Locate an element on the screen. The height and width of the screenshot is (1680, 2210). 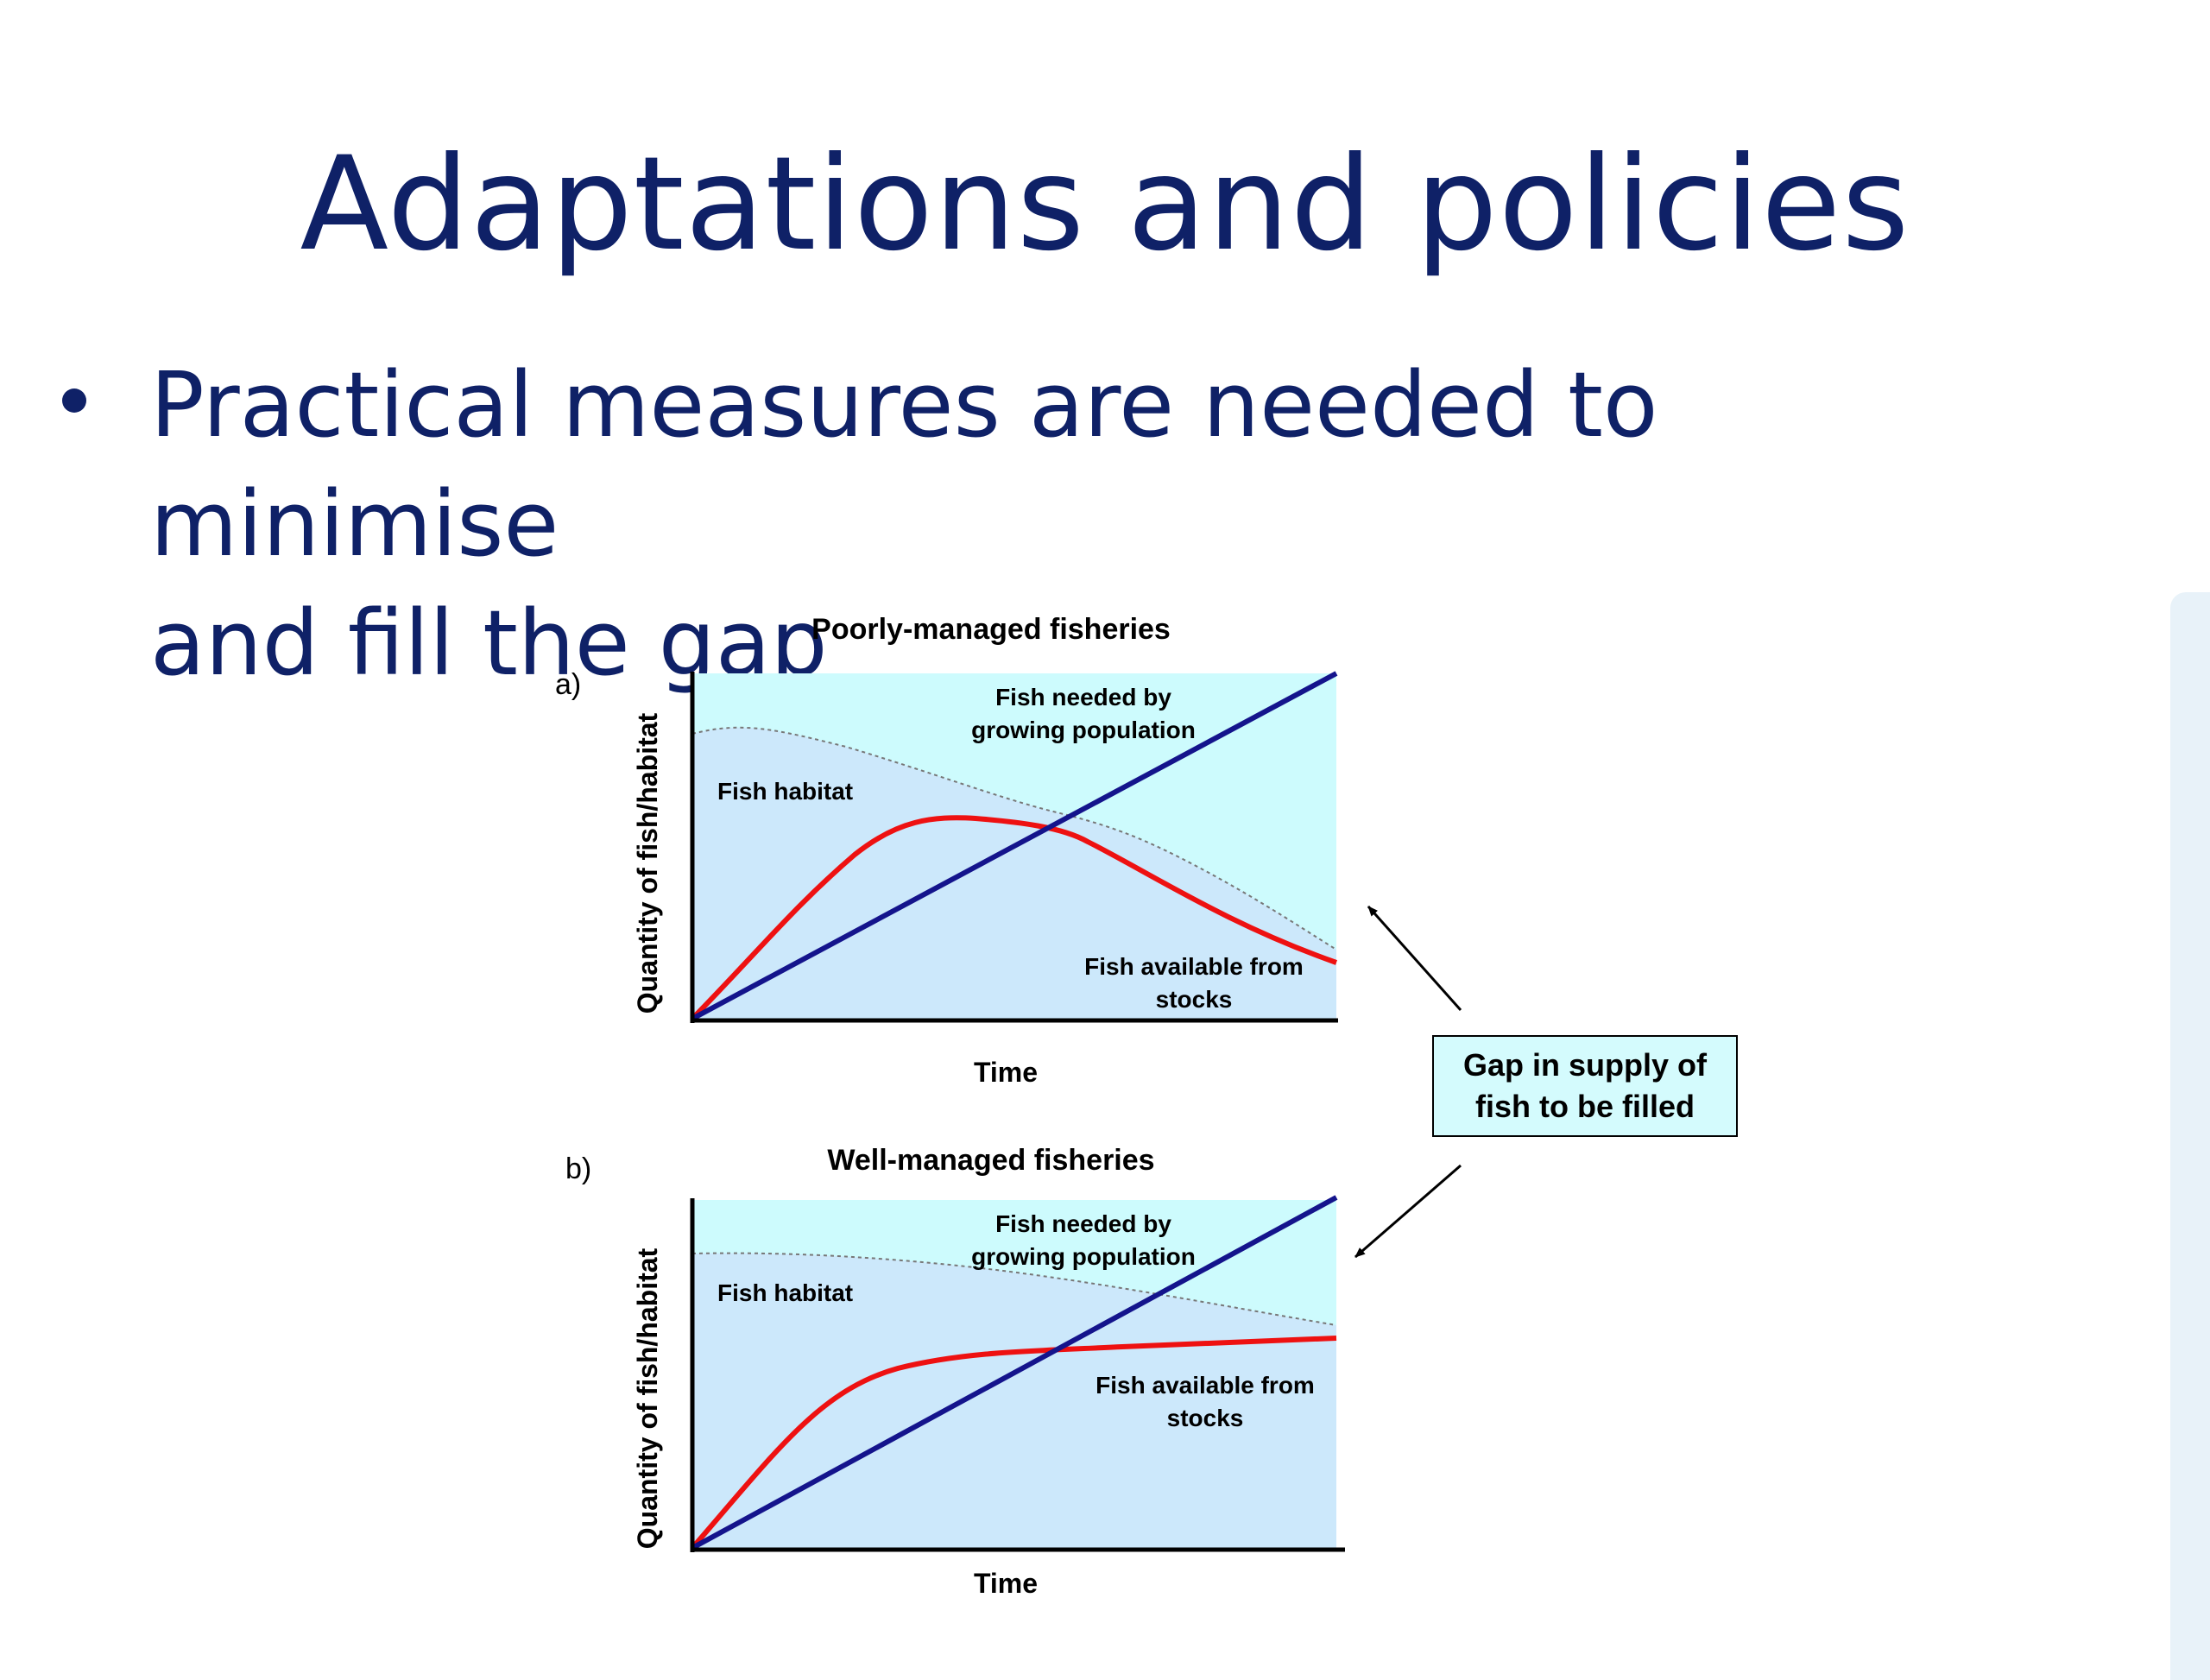
panel-b-habitat-area is located at coordinates (1014, 1400).